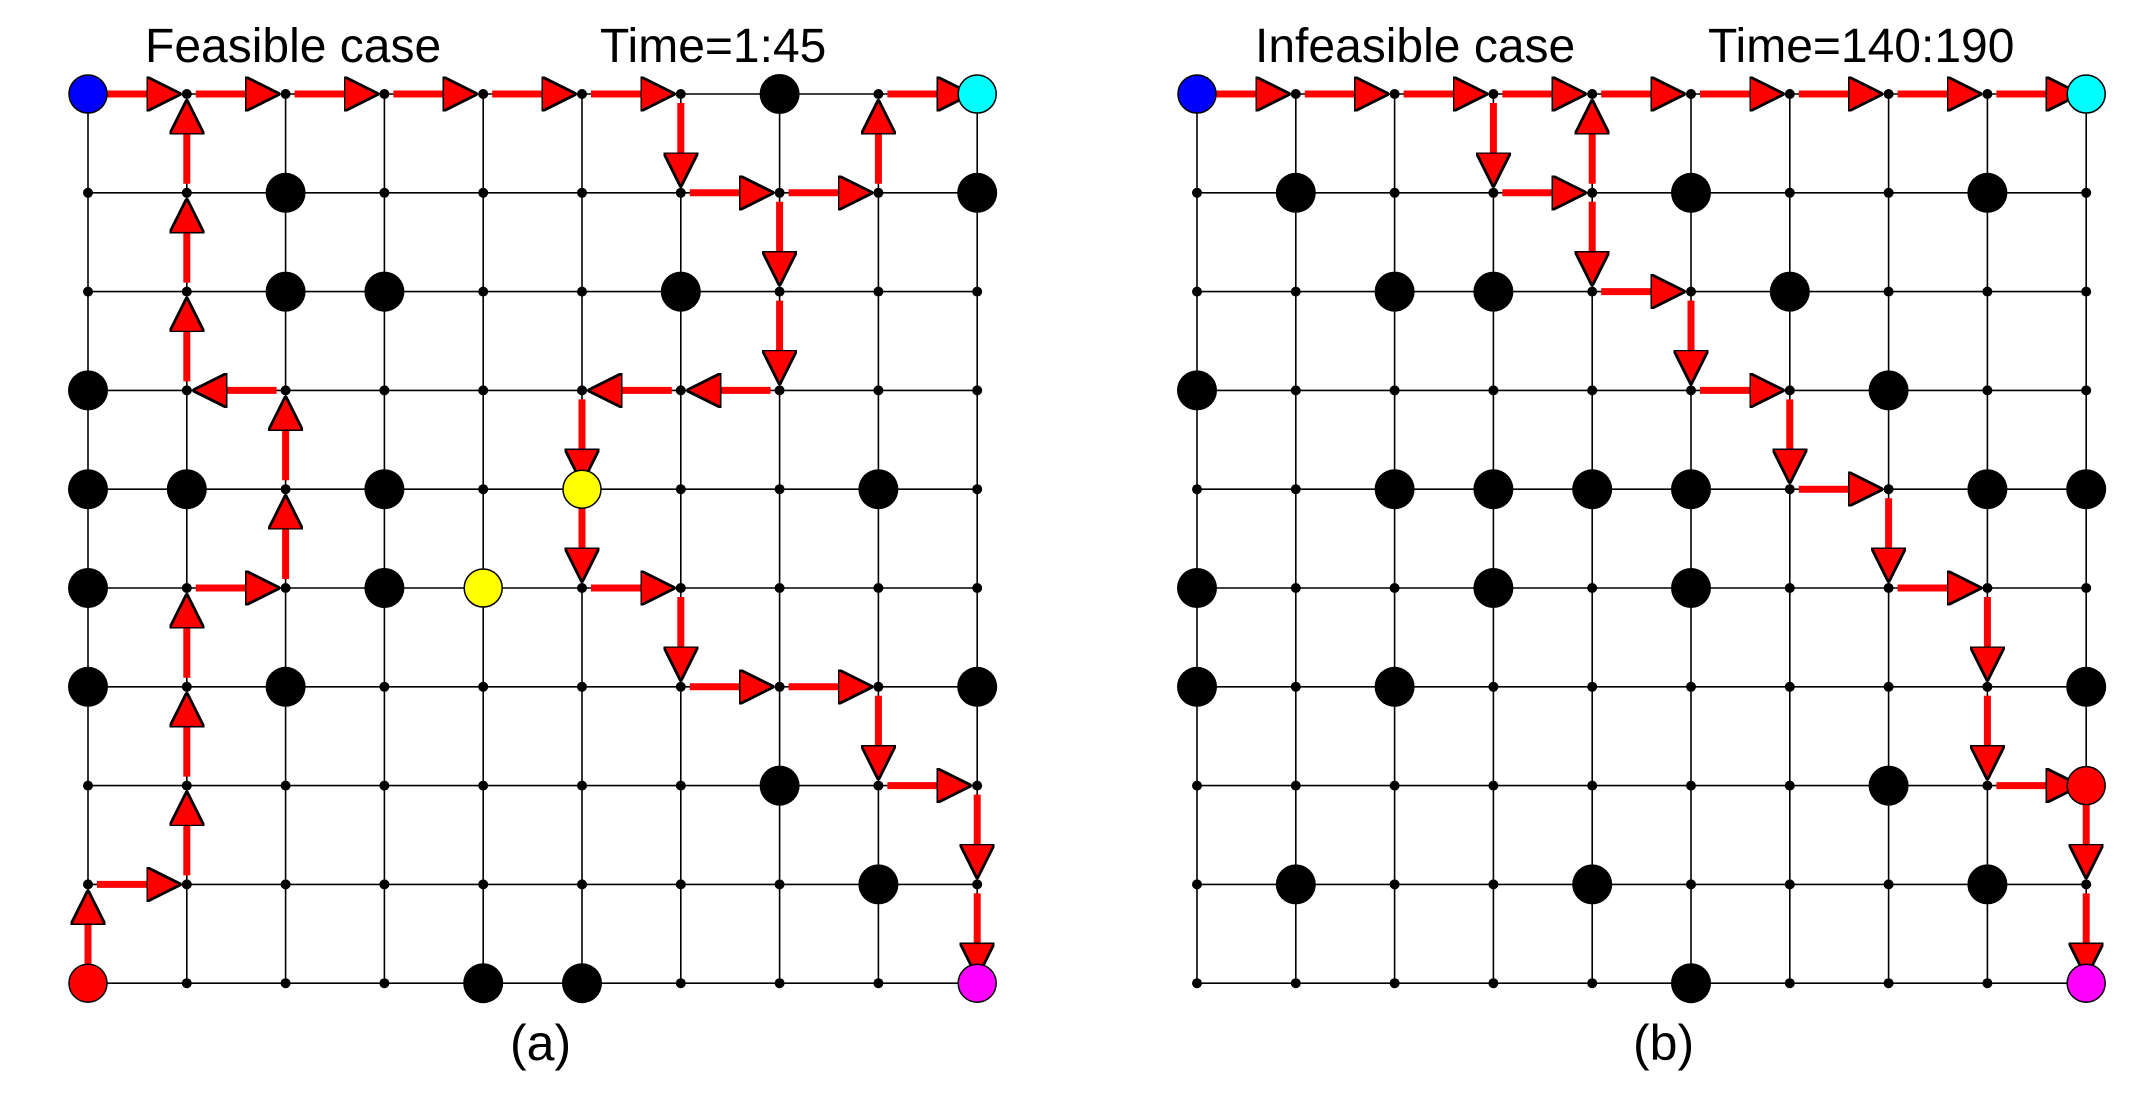 The height and width of the screenshot is (1108, 2152). I want to click on panel-b-caption: (b), so click(1663, 1043).